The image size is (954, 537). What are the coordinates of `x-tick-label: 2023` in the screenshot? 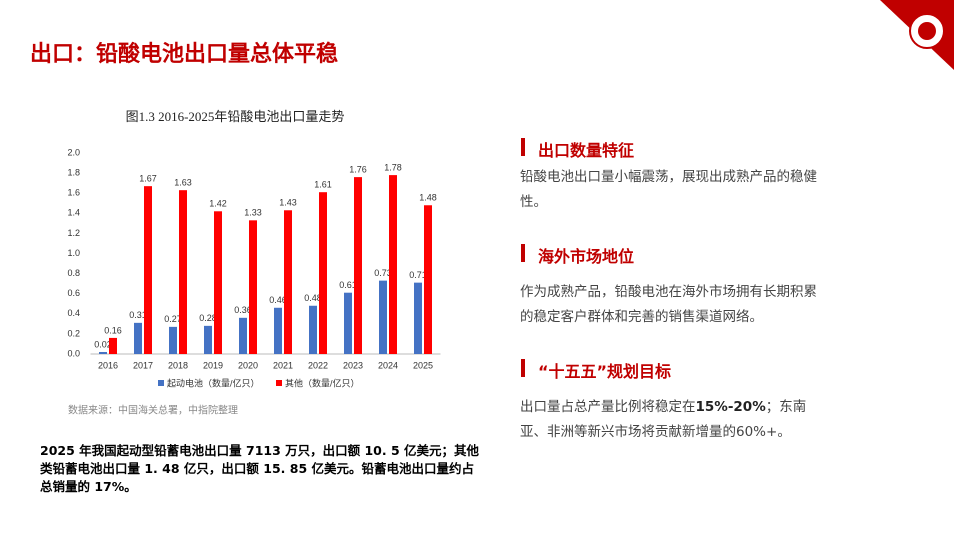 It's located at (353, 365).